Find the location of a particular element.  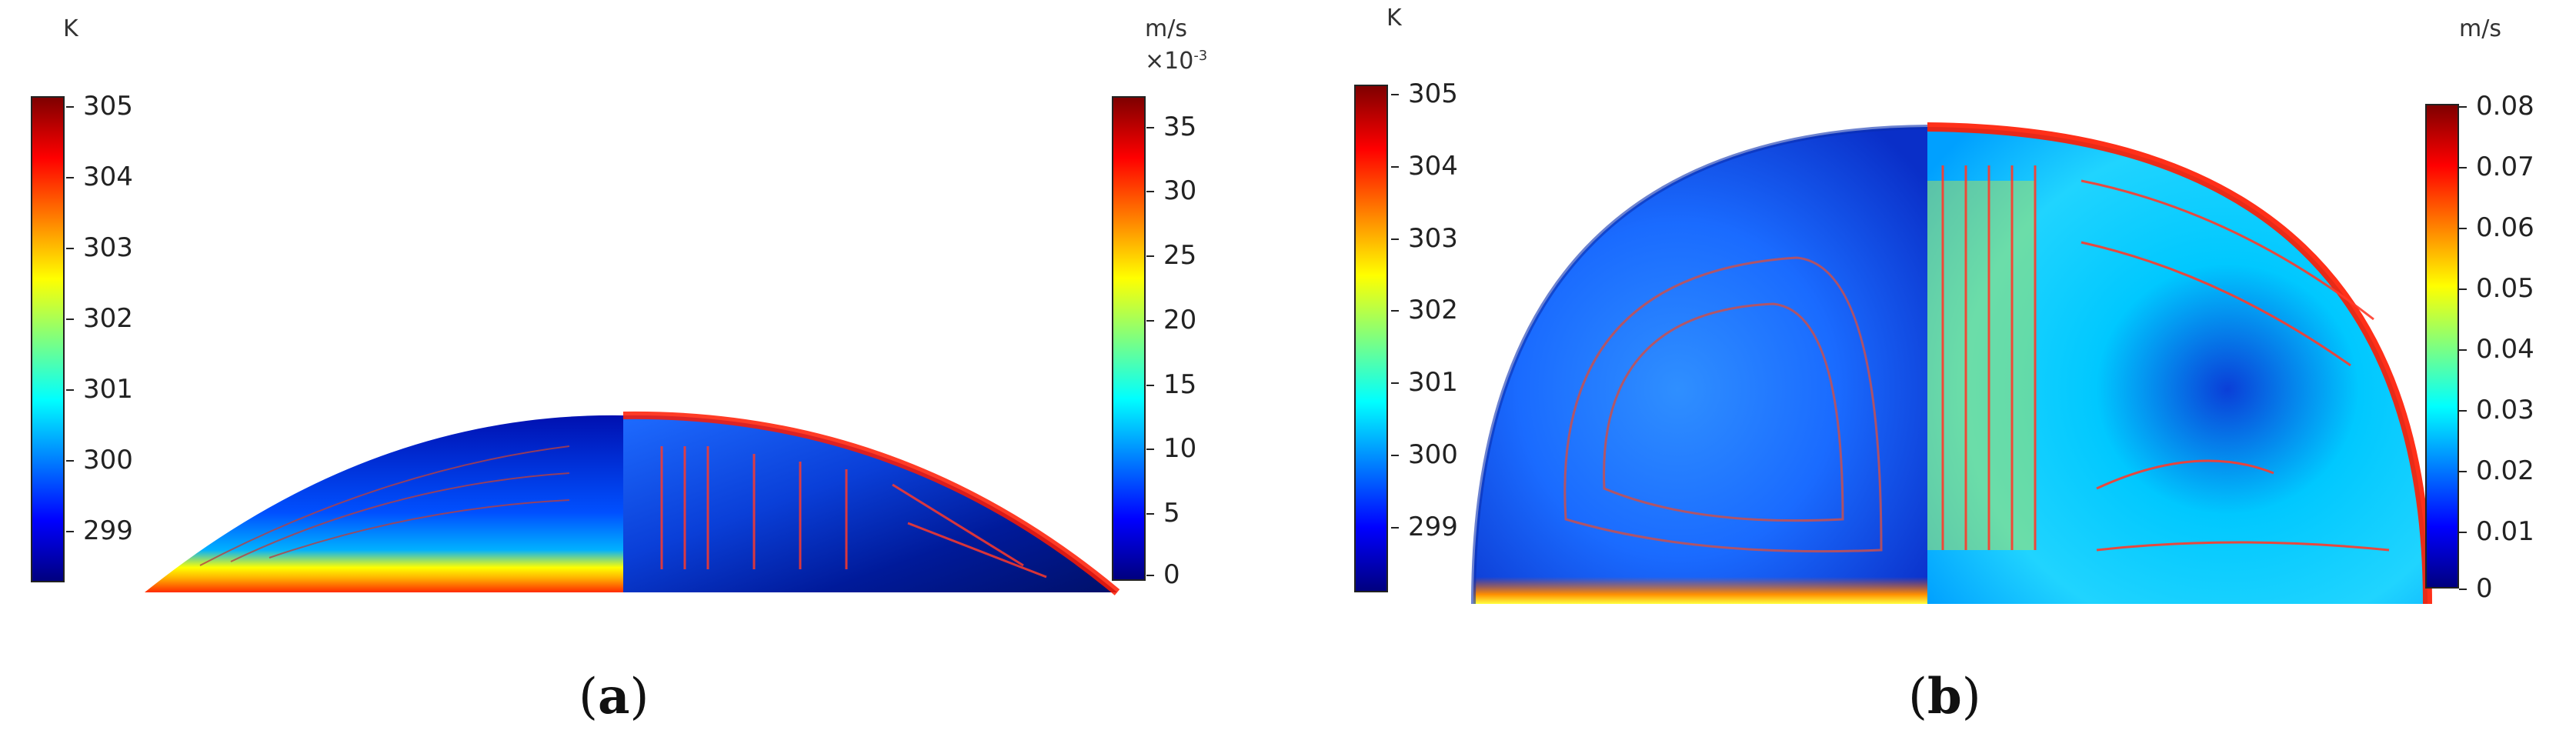

velocity-multiplier-label: ×10-3 is located at coordinates (1177, 61).